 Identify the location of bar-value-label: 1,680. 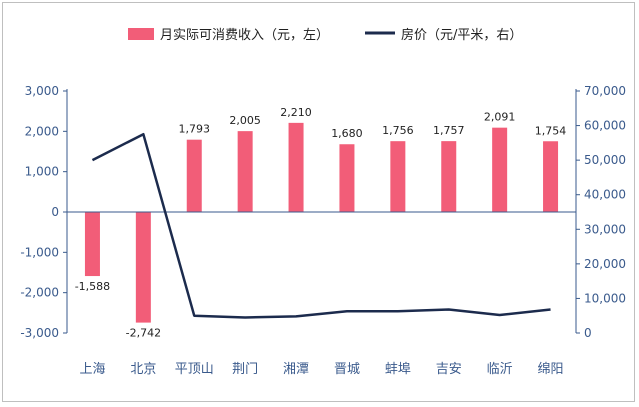
(347, 133).